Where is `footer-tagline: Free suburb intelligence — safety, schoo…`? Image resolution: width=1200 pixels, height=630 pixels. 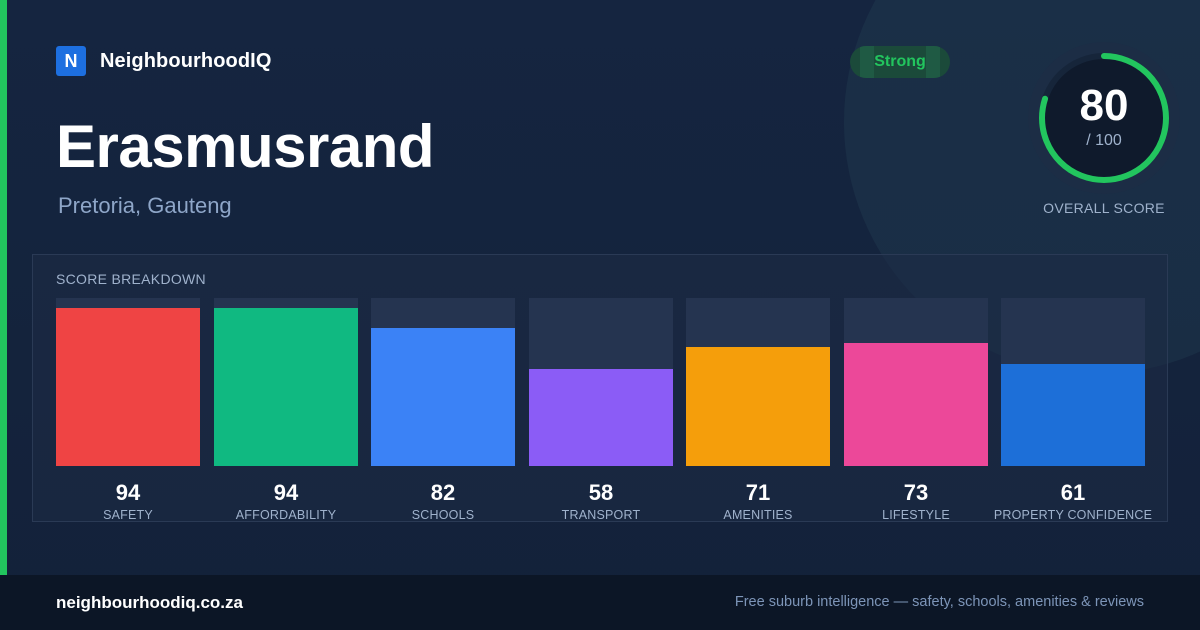
footer-tagline: Free suburb intelligence — safety, schoo… is located at coordinates (939, 602).